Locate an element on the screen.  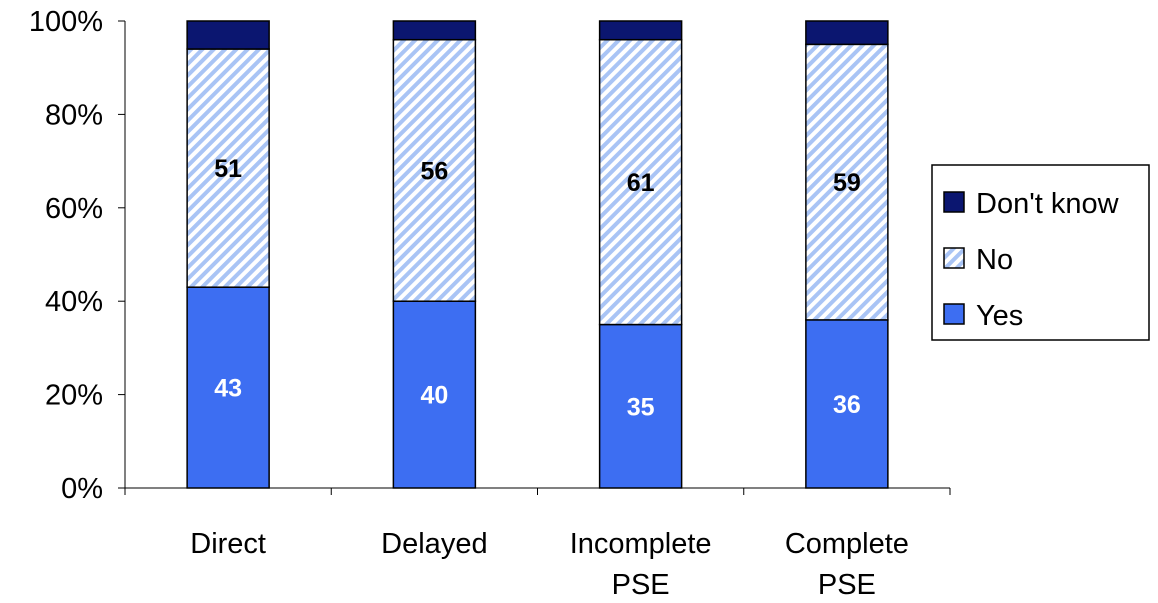
y-tick-label: 0% is located at coordinates (82, 489).